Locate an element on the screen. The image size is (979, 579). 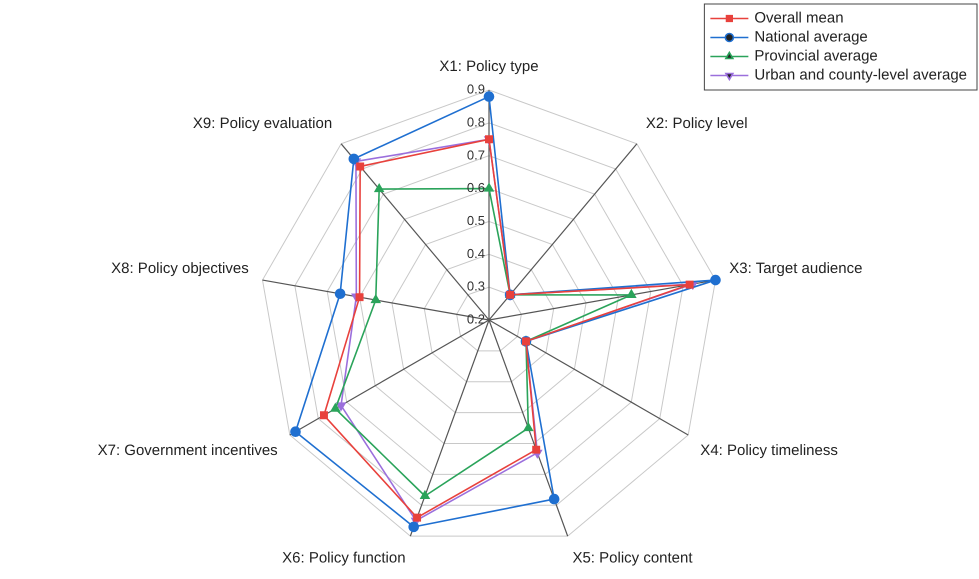
spoke-label: X4: Policy timeliness is located at coordinates (769, 451).